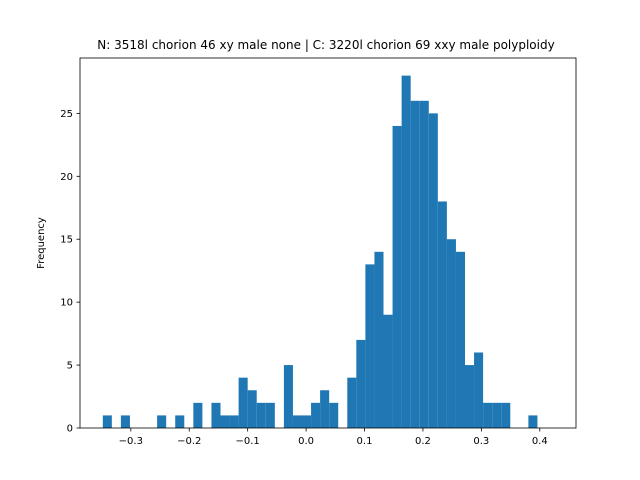  I want to click on y-tick-label: 5, so click(70, 366).